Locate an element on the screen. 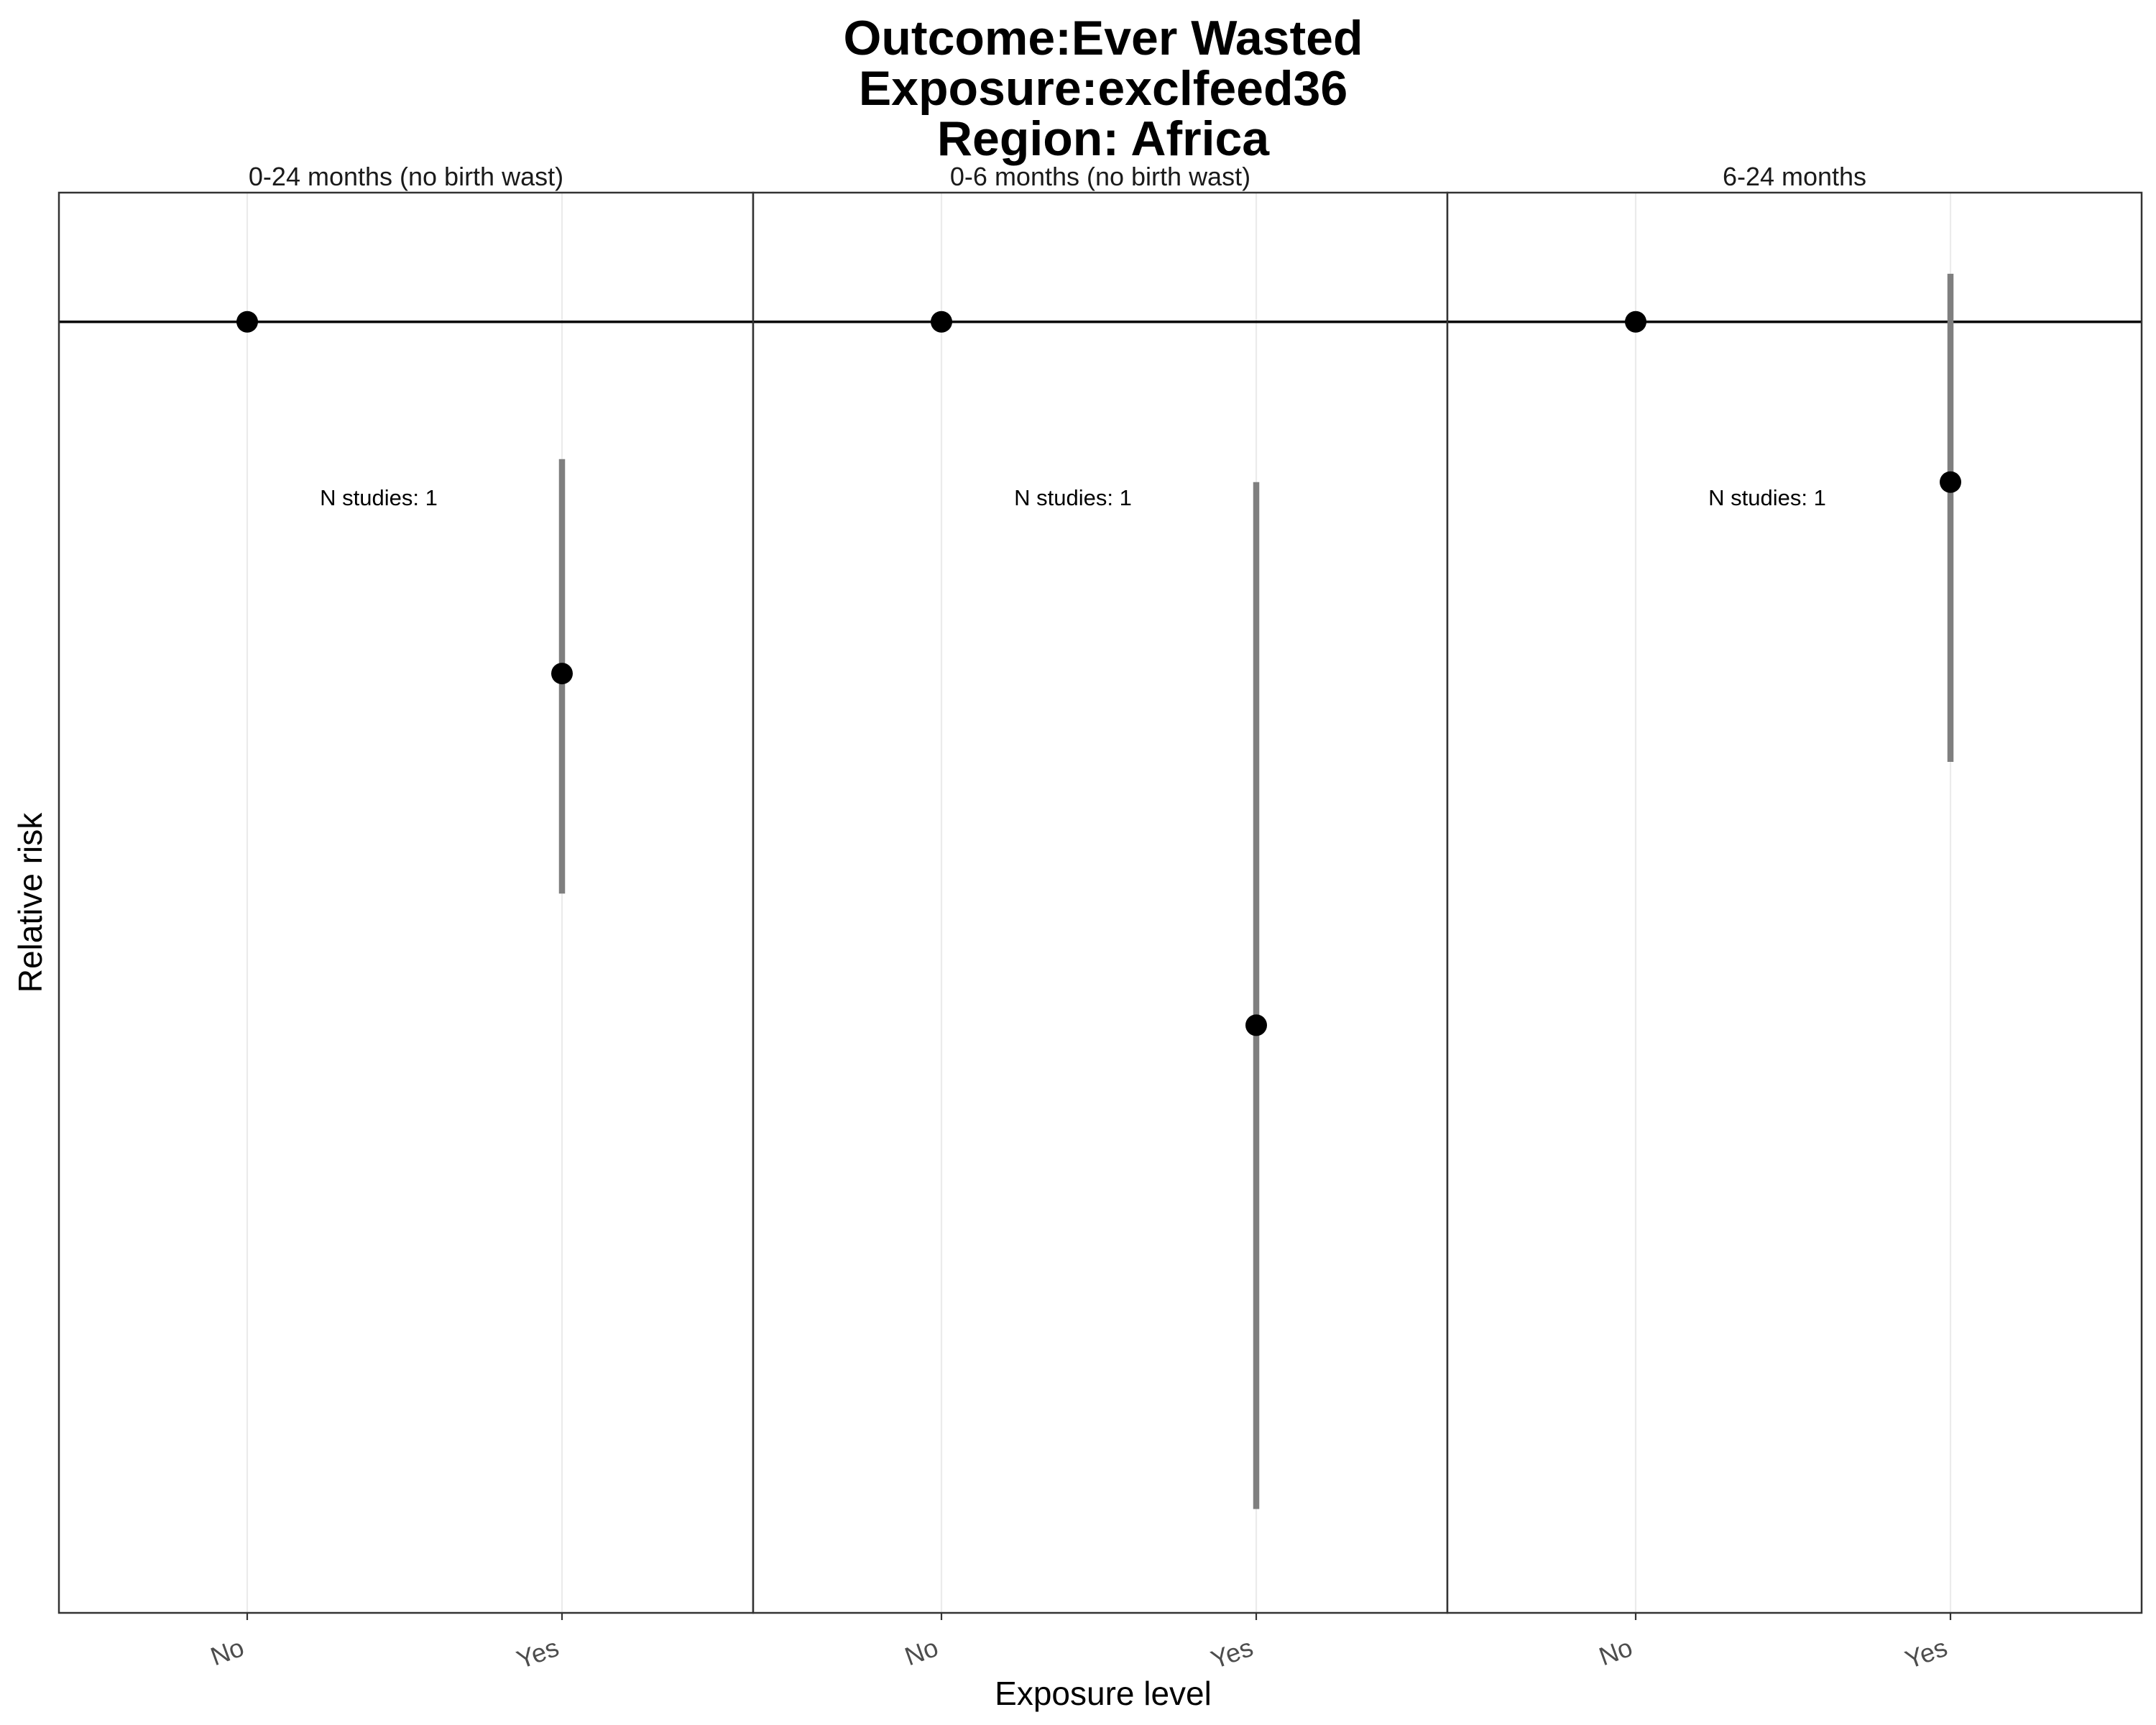 This screenshot has height=1725, width=2156. y-axis-title: Relative risk is located at coordinates (30, 902).